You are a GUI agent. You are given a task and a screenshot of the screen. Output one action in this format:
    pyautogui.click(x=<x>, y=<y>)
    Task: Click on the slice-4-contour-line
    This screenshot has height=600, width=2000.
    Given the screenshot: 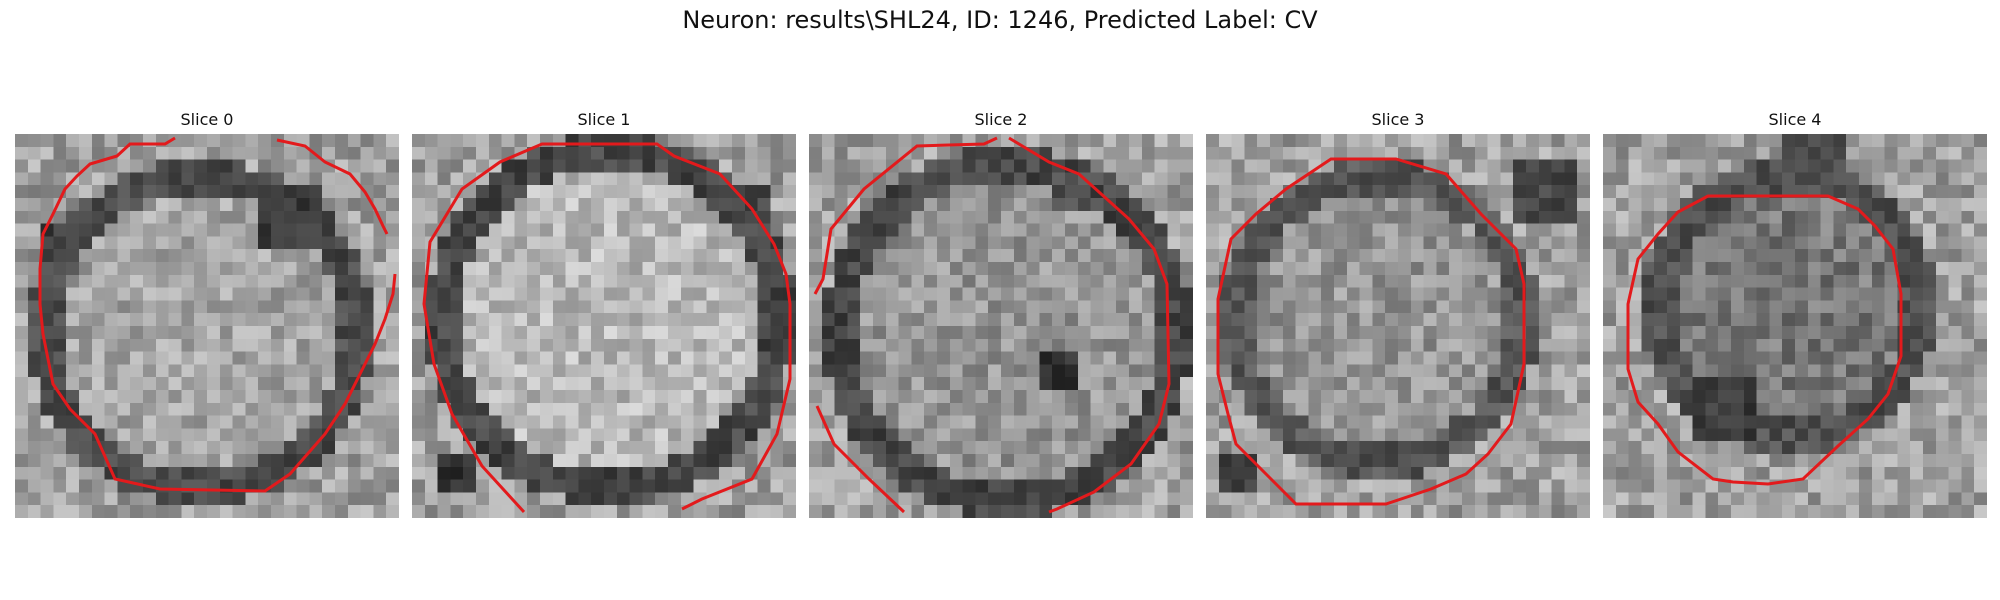 What is the action you would take?
    pyautogui.click(x=1764, y=340)
    